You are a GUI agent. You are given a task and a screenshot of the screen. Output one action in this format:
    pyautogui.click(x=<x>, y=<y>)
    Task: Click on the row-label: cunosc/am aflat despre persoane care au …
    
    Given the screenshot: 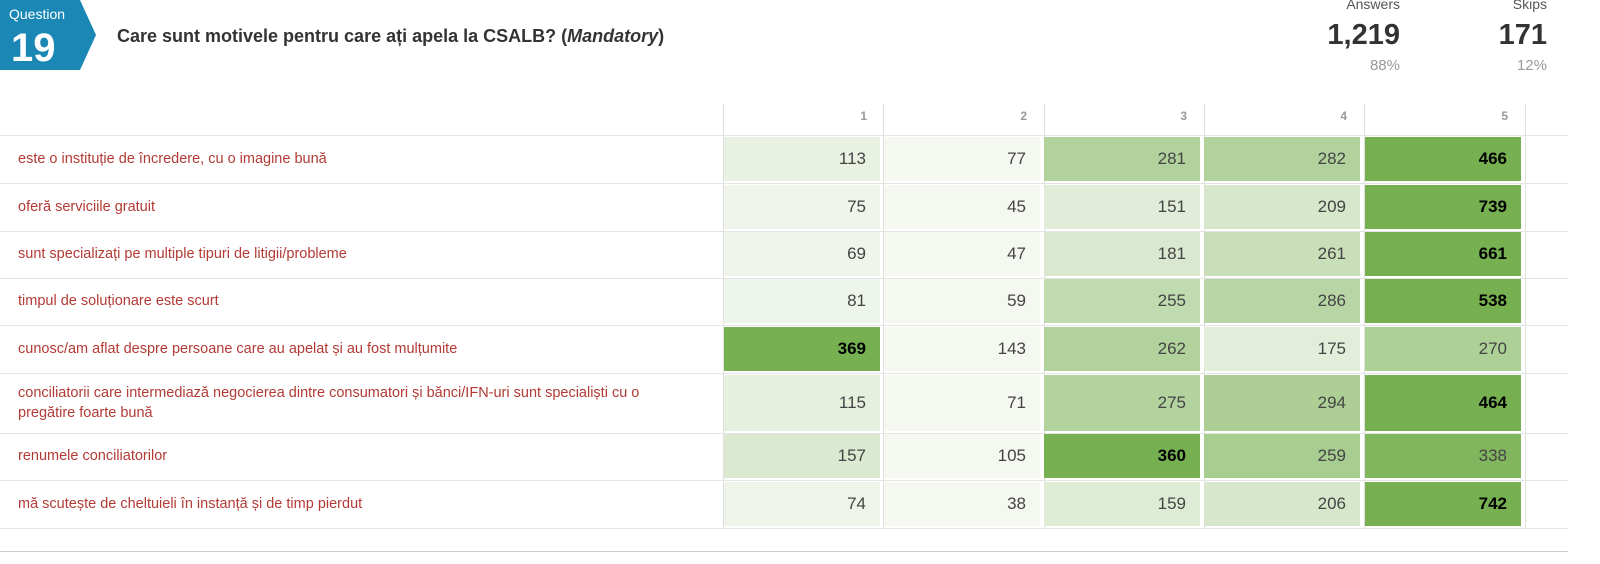 What is the action you would take?
    pyautogui.click(x=238, y=349)
    